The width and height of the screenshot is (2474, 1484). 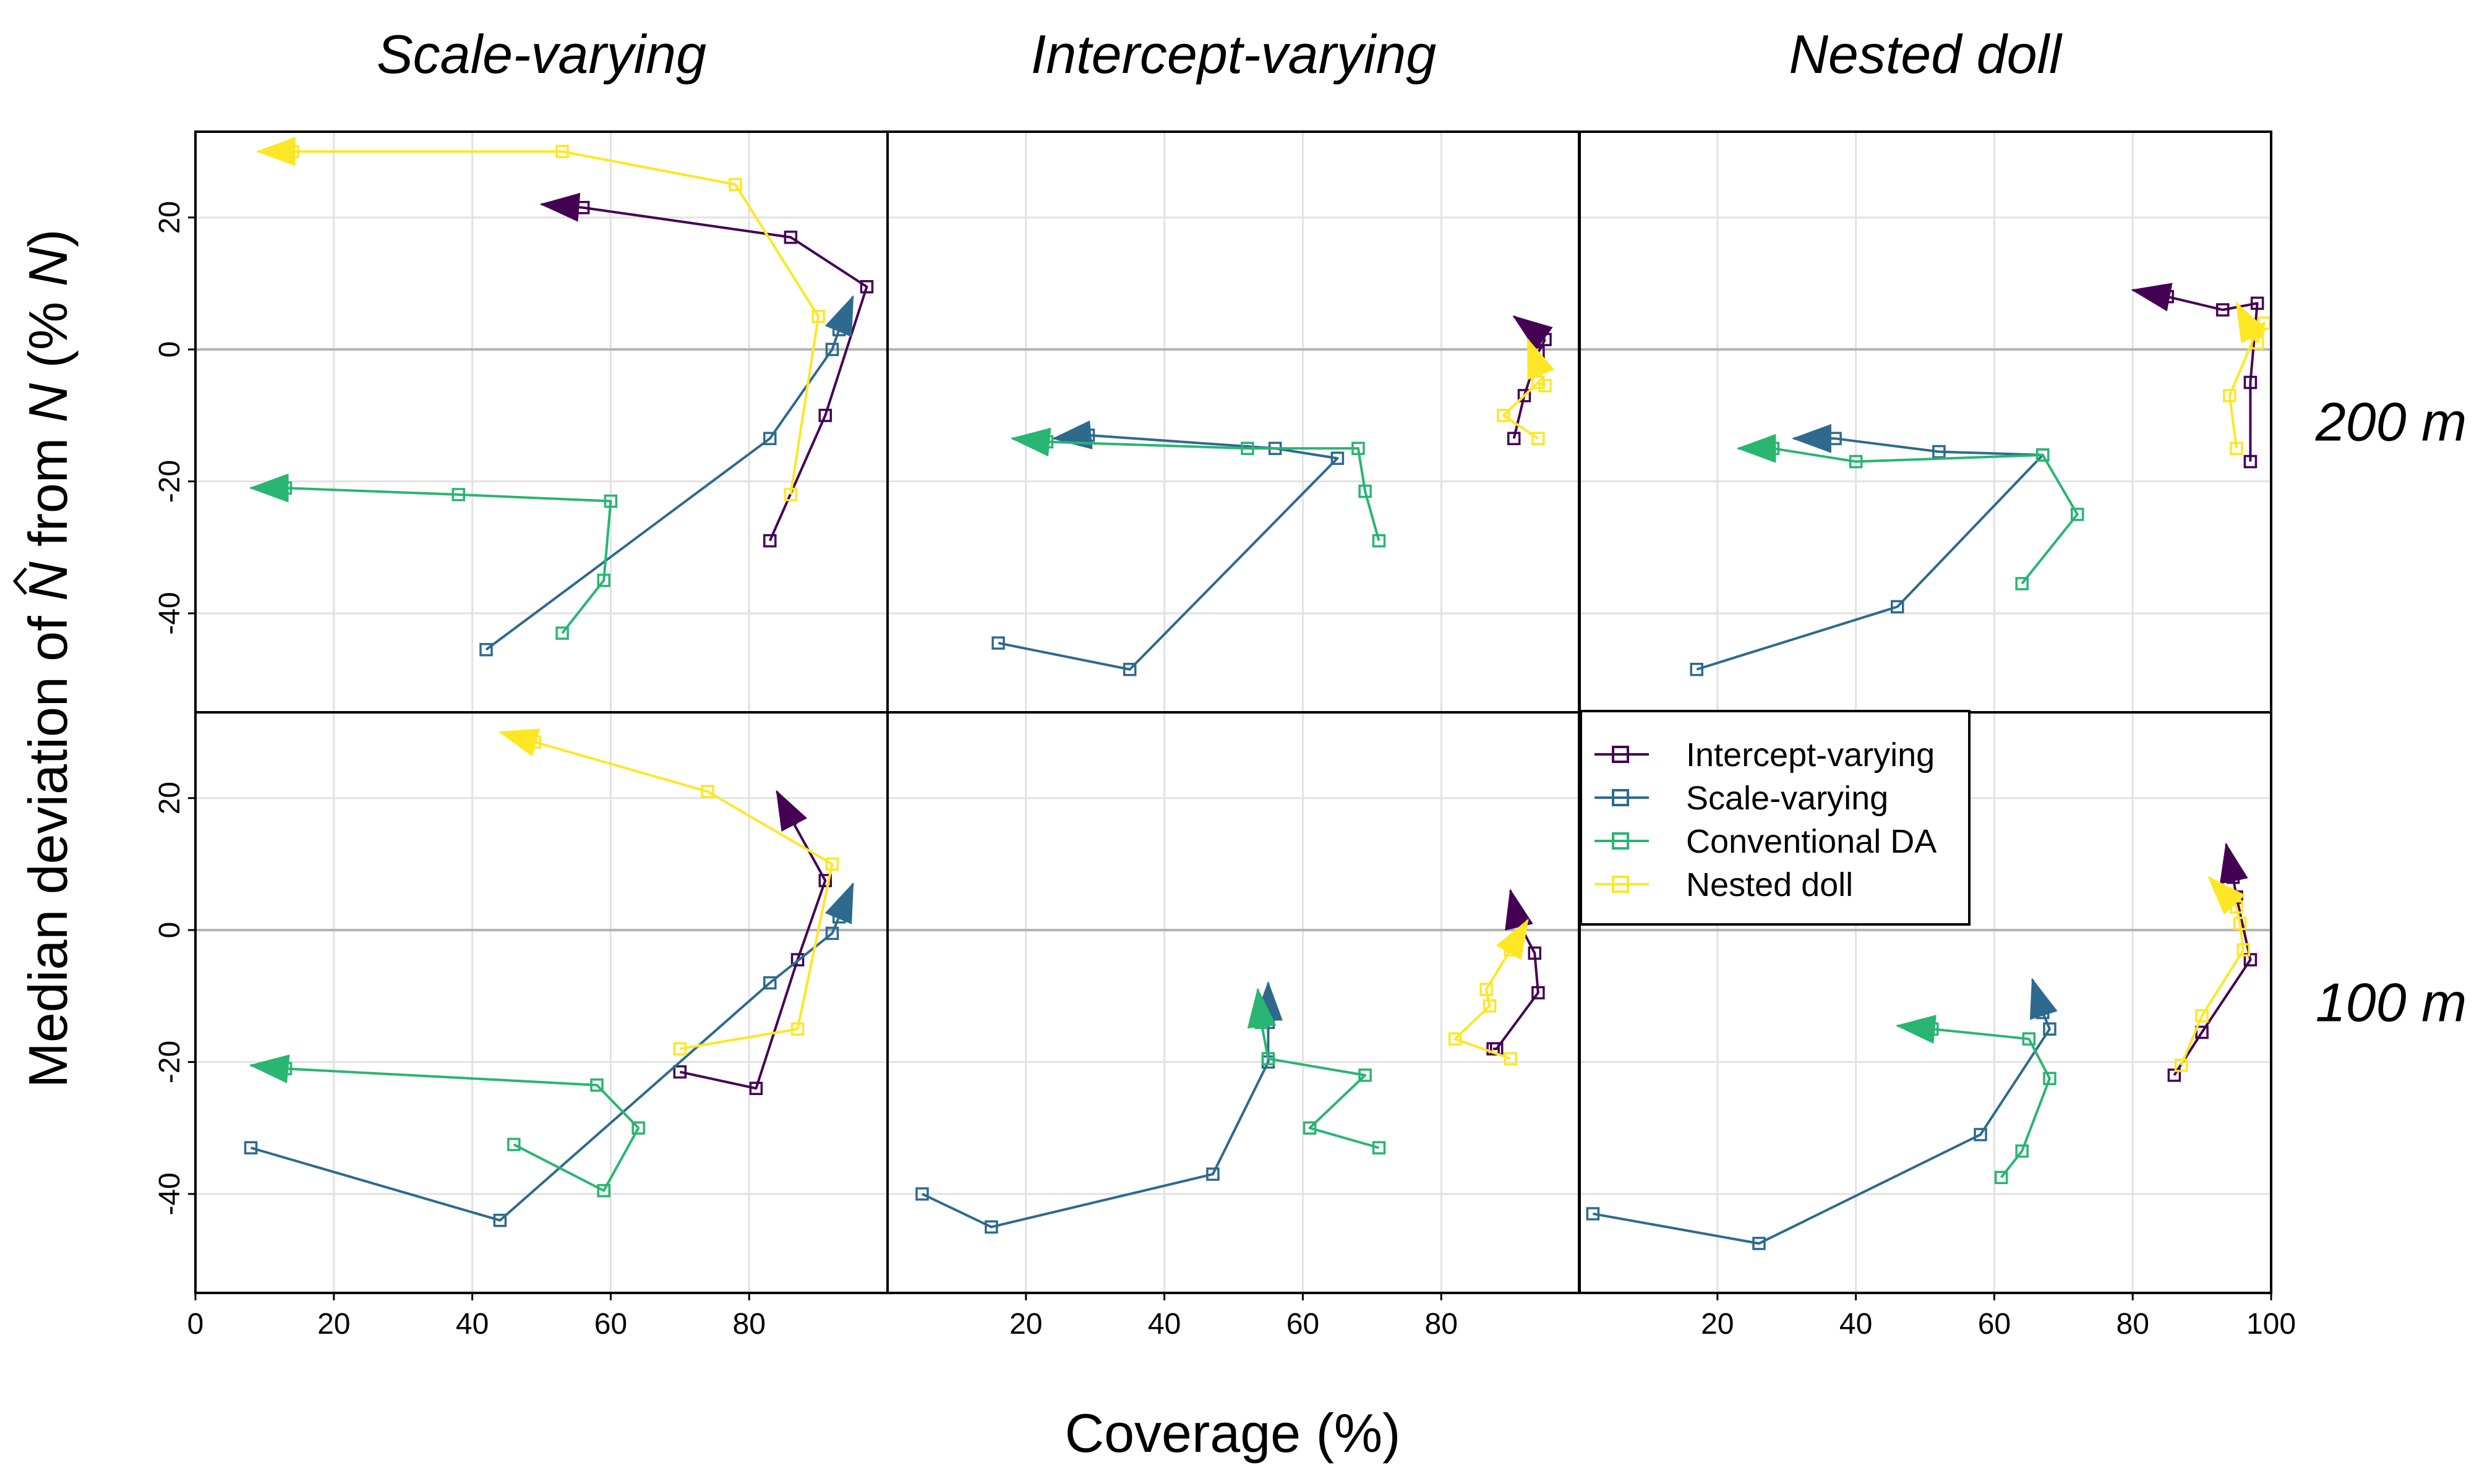 I want to click on y-tick-label: -20, so click(x=169, y=1062).